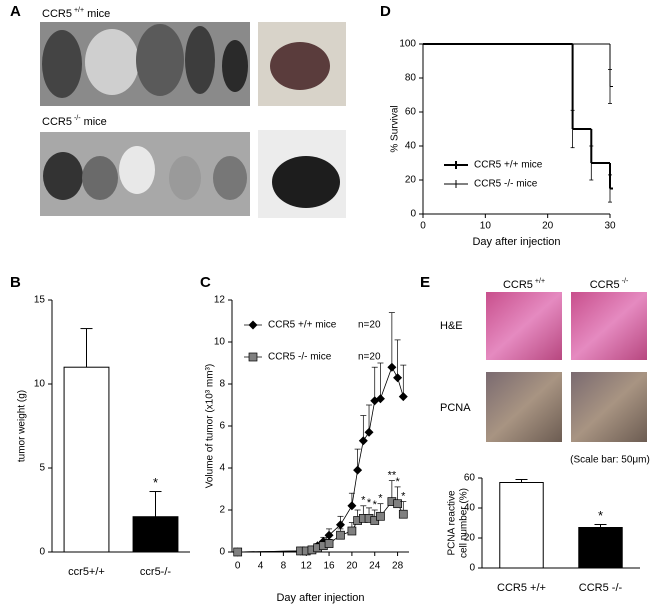 This screenshot has height=608, width=660. Describe the element at coordinates (220, 300) in the screenshot. I see `y-tick-label: 12` at that location.